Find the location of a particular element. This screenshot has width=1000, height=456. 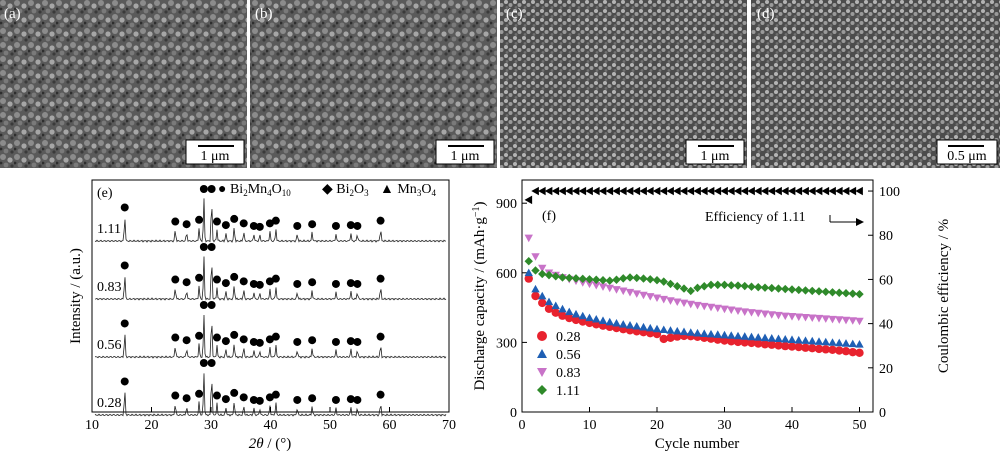

cycling-x-tick-label: 10 is located at coordinates (590, 425).